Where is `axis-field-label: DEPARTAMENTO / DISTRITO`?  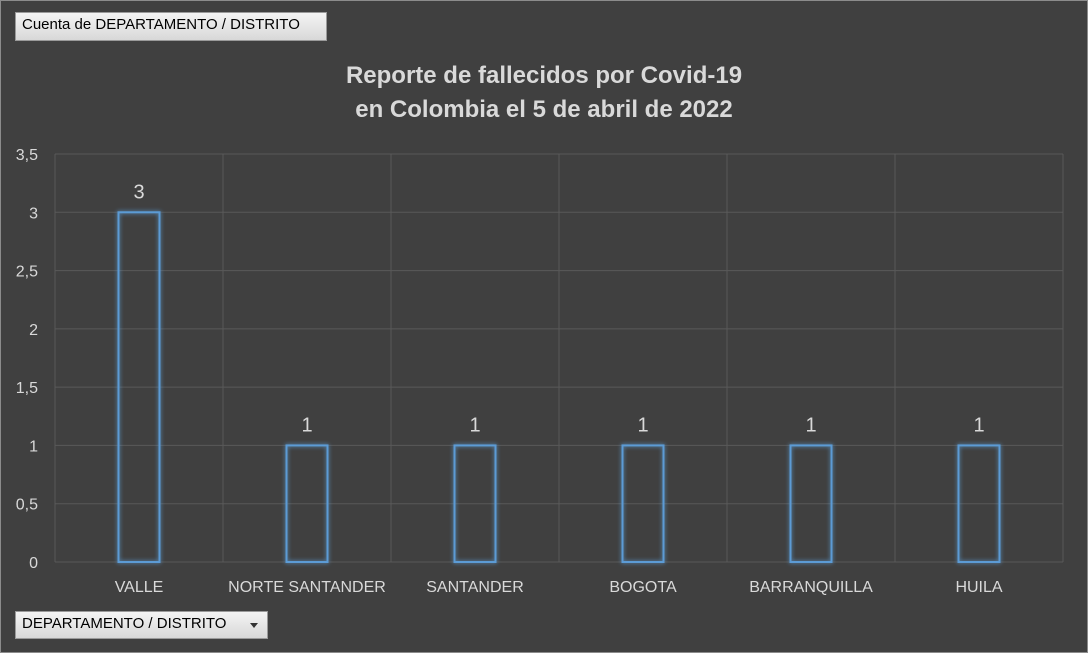 axis-field-label: DEPARTAMENTO / DISTRITO is located at coordinates (124, 623).